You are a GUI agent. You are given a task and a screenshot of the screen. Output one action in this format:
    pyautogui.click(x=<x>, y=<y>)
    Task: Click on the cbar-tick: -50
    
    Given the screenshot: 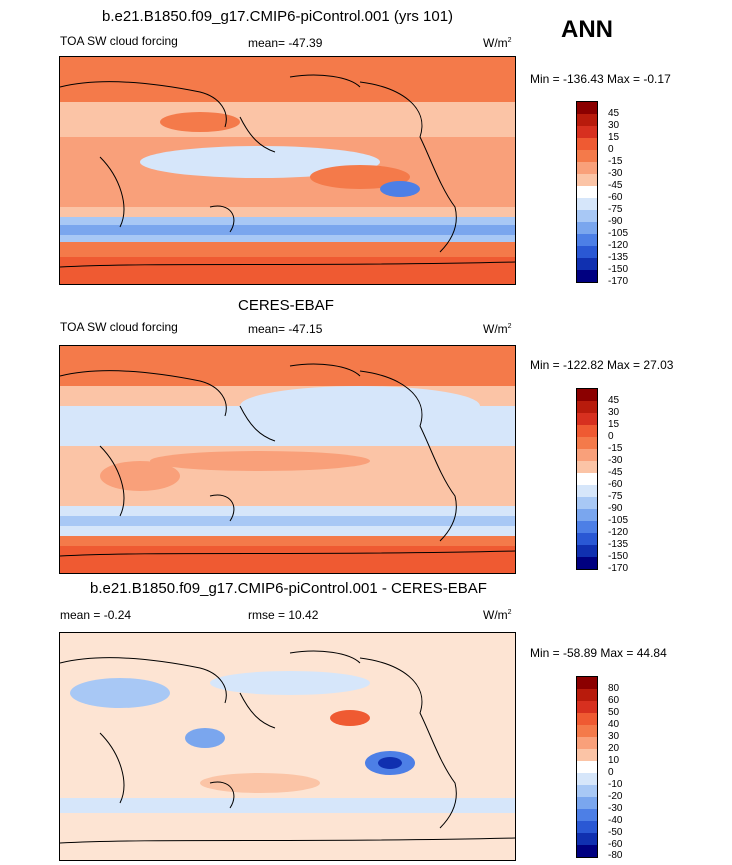 What is the action you would take?
    pyautogui.click(x=615, y=832)
    